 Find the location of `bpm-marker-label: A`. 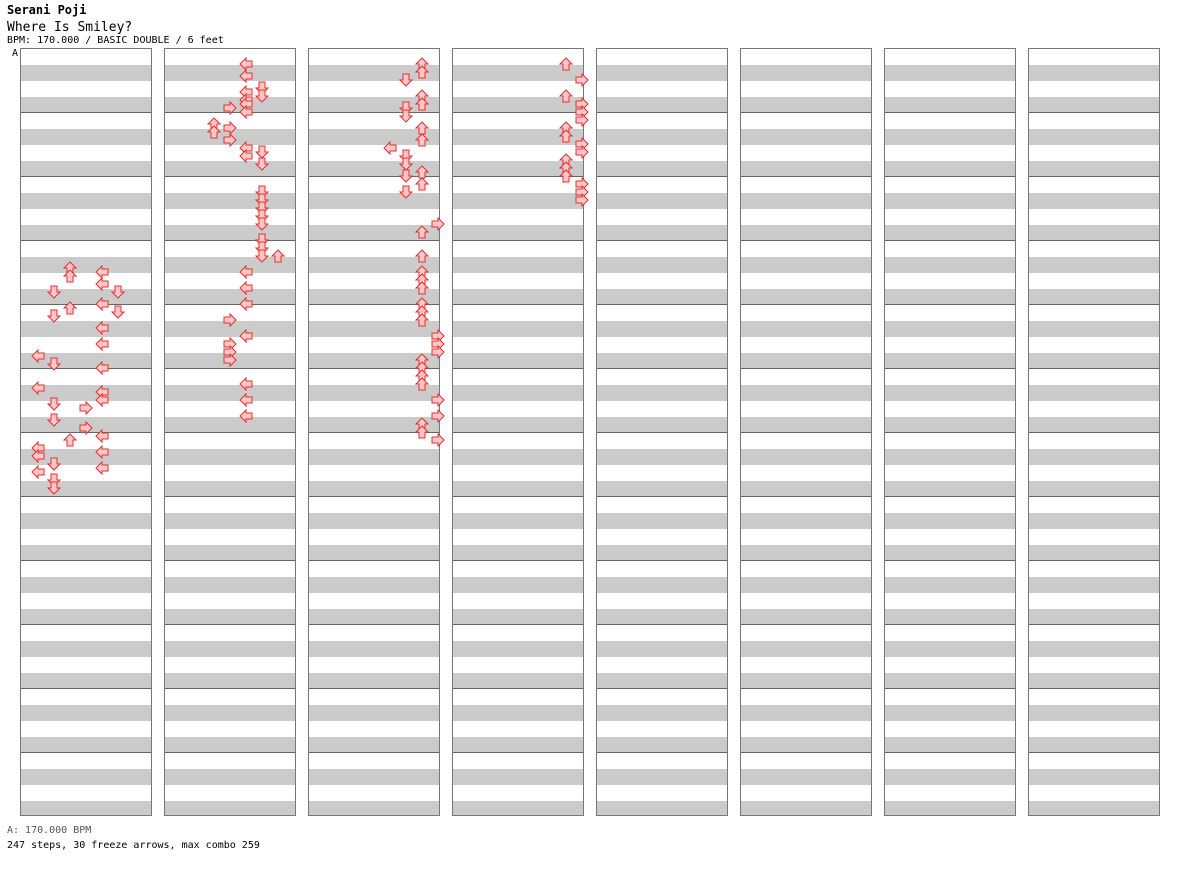

bpm-marker-label: A is located at coordinates (15, 53).